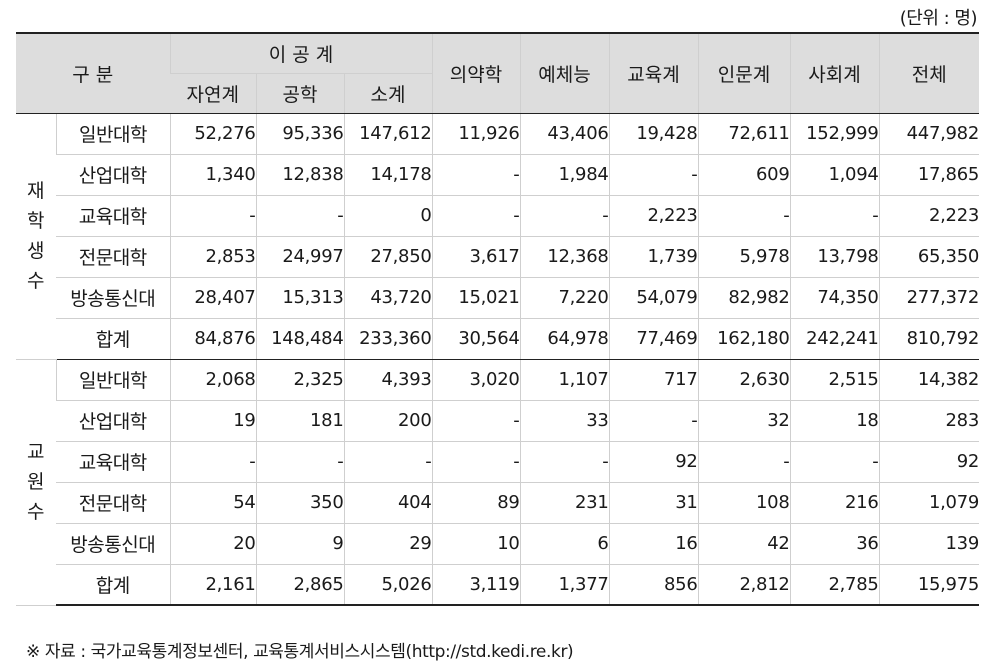 This screenshot has width=995, height=670. I want to click on table-cell: 92, so click(653, 462).